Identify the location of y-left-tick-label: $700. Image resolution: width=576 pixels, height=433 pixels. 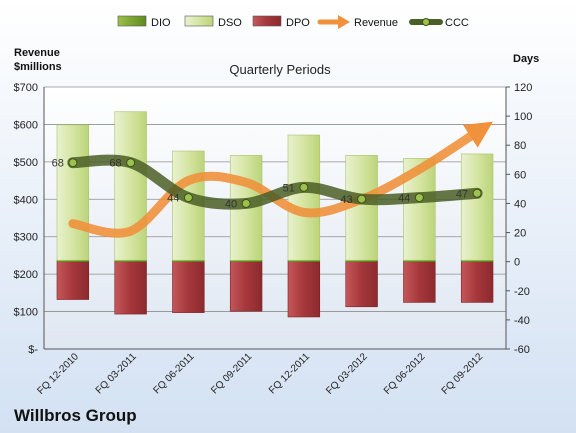
(26, 88).